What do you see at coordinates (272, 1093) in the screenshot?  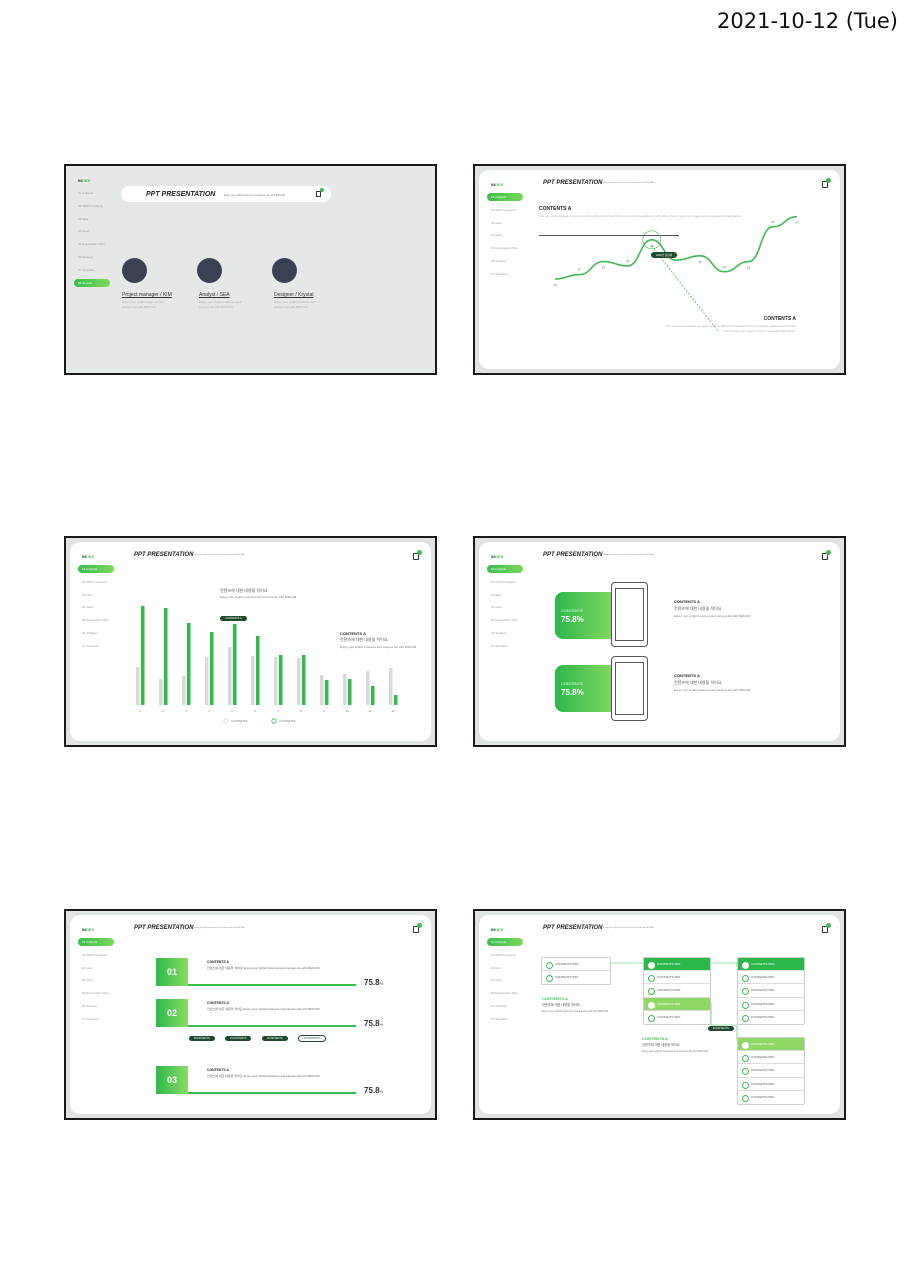 I see `progress-line` at bounding box center [272, 1093].